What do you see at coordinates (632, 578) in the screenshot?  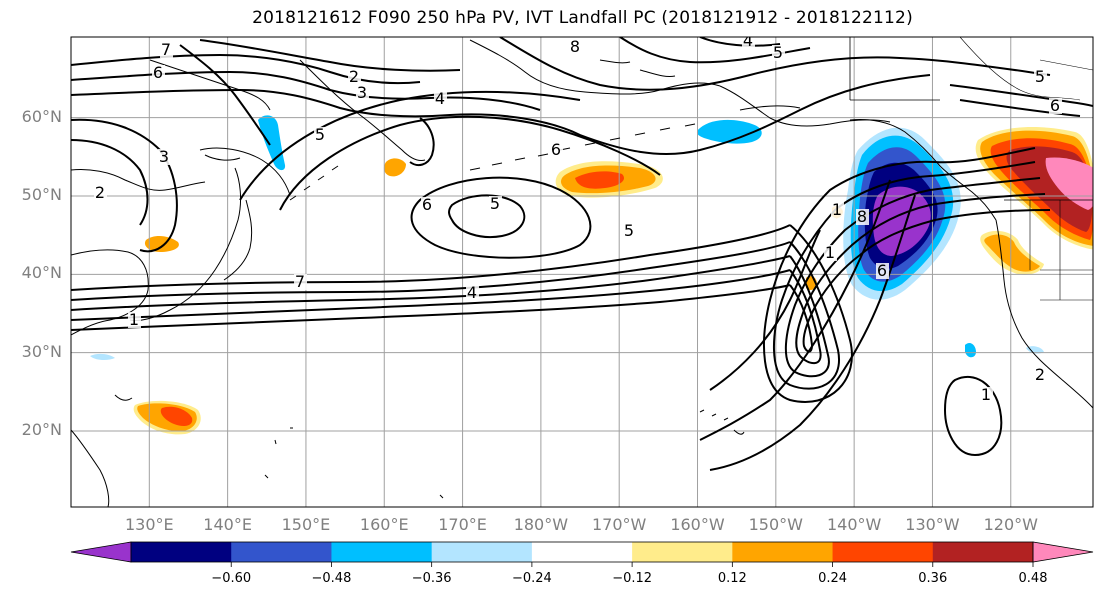 I see `colorbar-tick-label: −0.12` at bounding box center [632, 578].